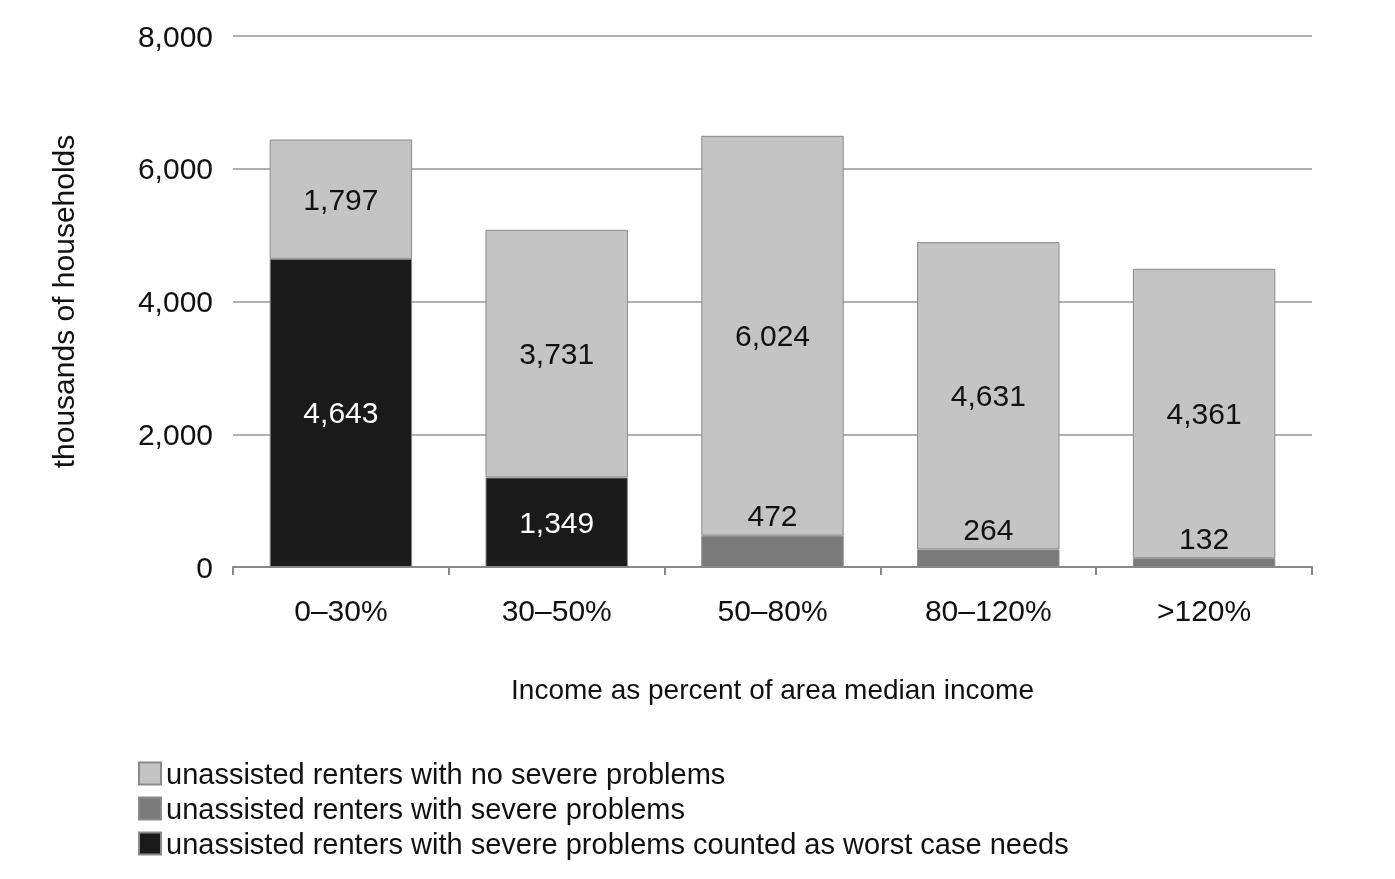  I want to click on data-label: 132, so click(1204, 538).